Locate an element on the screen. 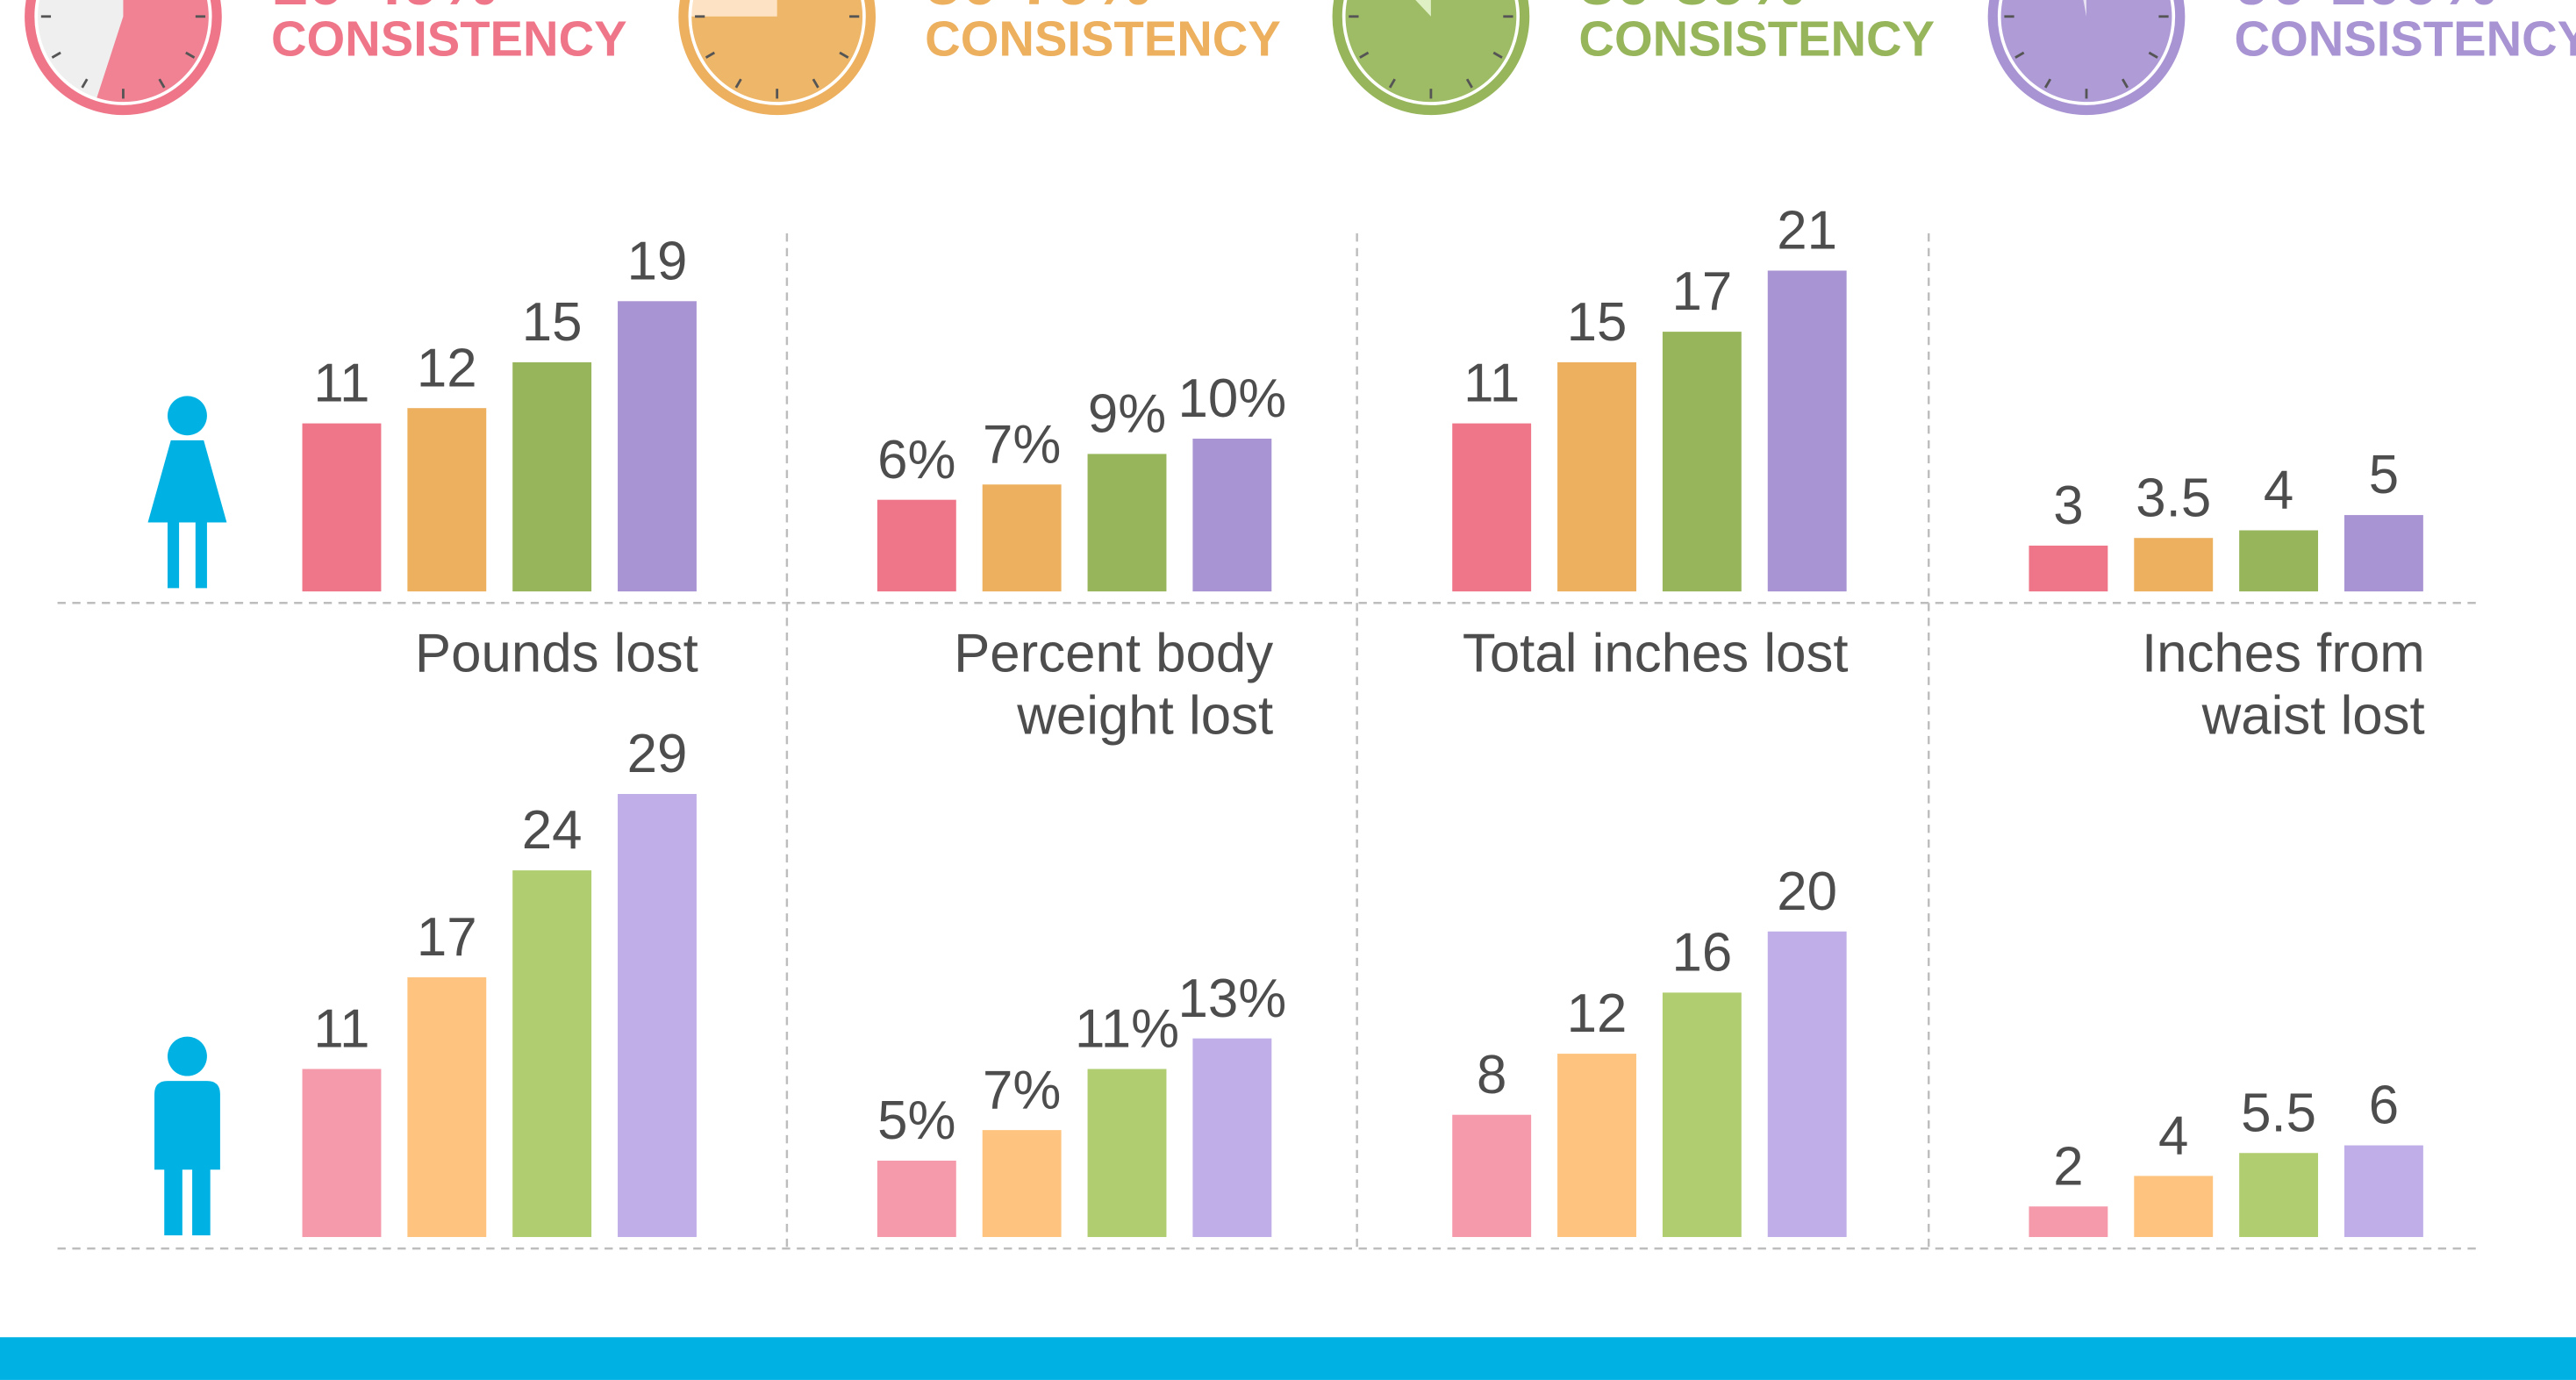 This screenshot has width=2576, height=1380. value-label: 29 is located at coordinates (657, 754).